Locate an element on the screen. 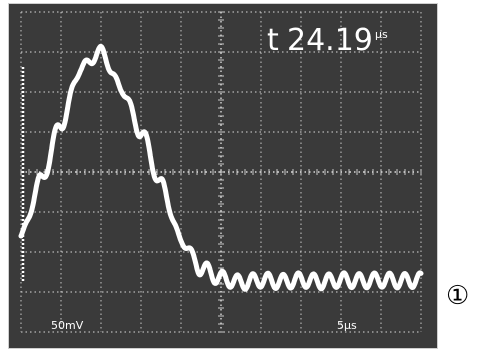  figure-marker: ① is located at coordinates (458, 296).